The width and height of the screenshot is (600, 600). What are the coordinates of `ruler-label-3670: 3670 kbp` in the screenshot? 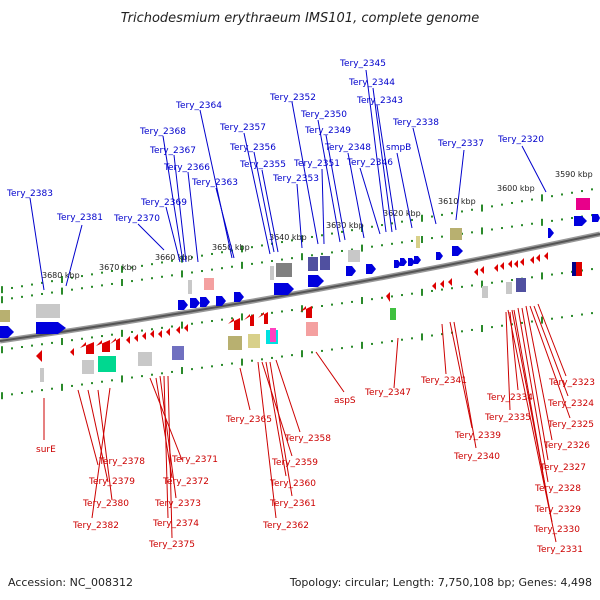 It's located at (118, 267).